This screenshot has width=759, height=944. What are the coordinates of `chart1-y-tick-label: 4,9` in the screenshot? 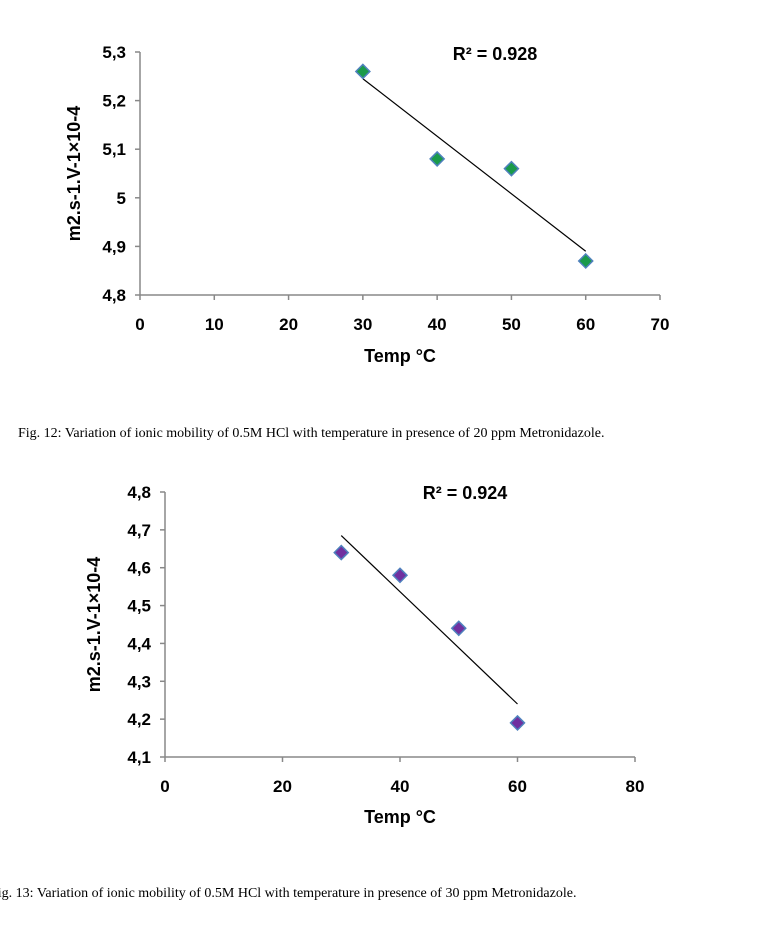 It's located at (114, 246).